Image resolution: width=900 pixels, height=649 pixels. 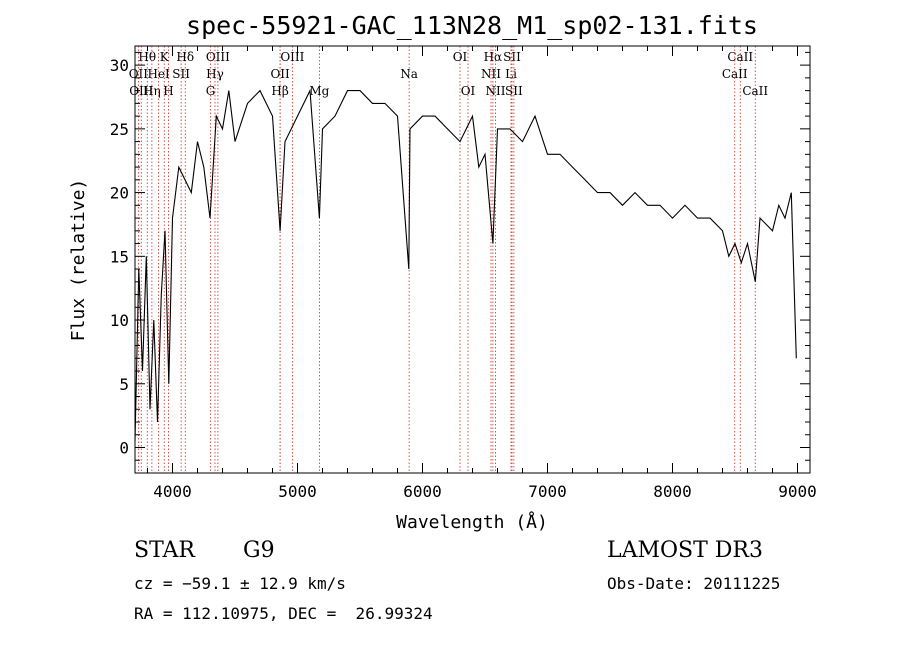 I want to click on object-class: STAR, so click(x=164, y=550).